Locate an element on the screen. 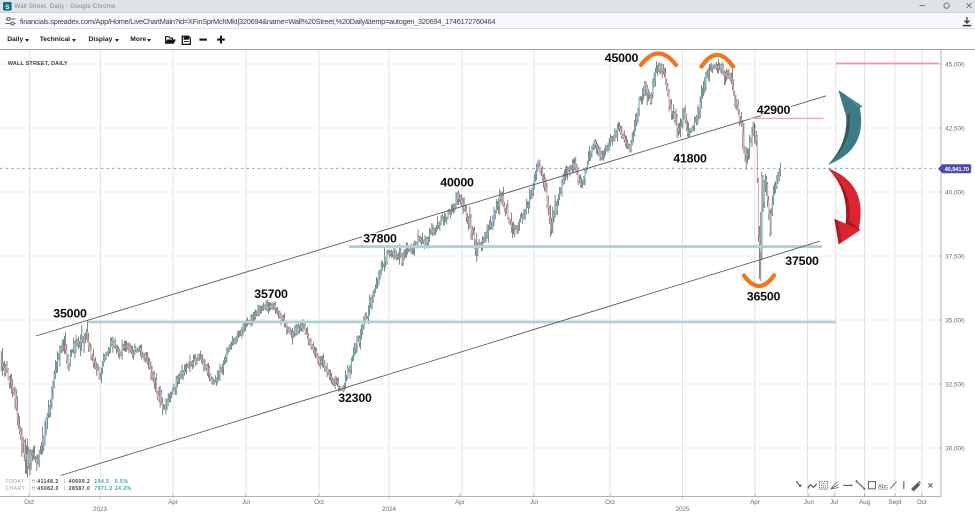 The width and height of the screenshot is (975, 515). svg-text: Abc is located at coordinates (883, 487).